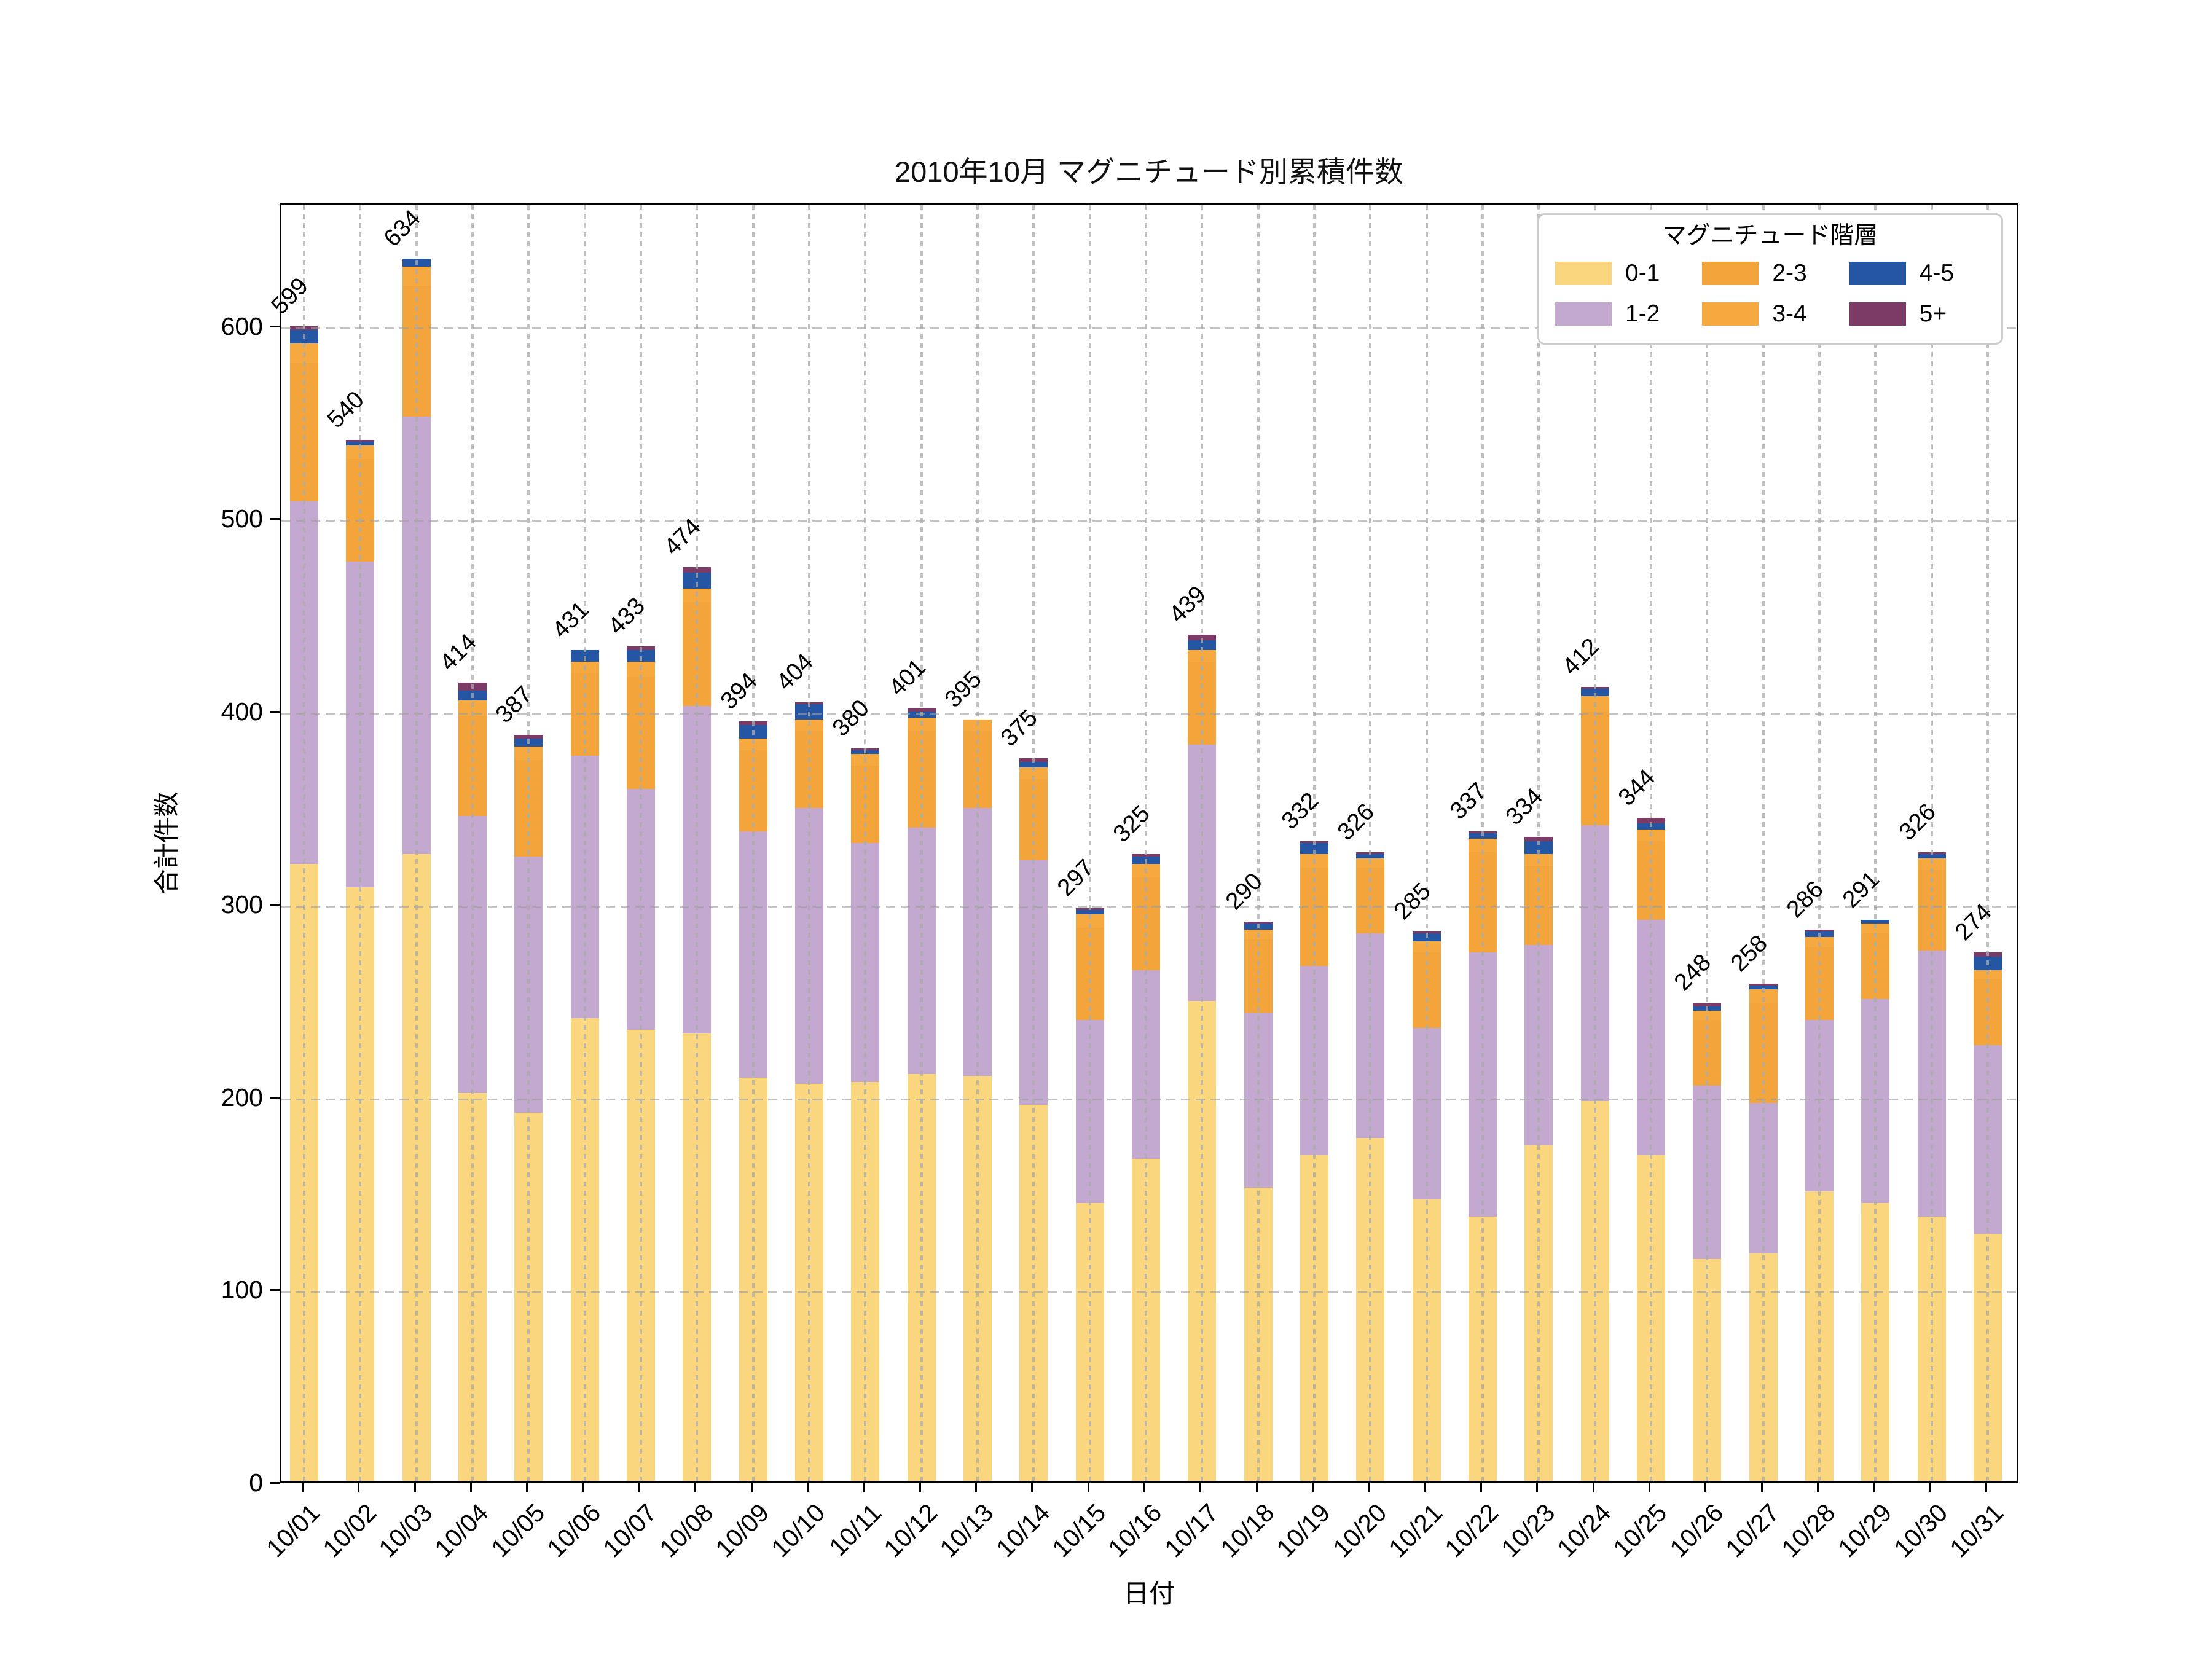  I want to click on x-tick-label: 10/07, so click(629, 1530).